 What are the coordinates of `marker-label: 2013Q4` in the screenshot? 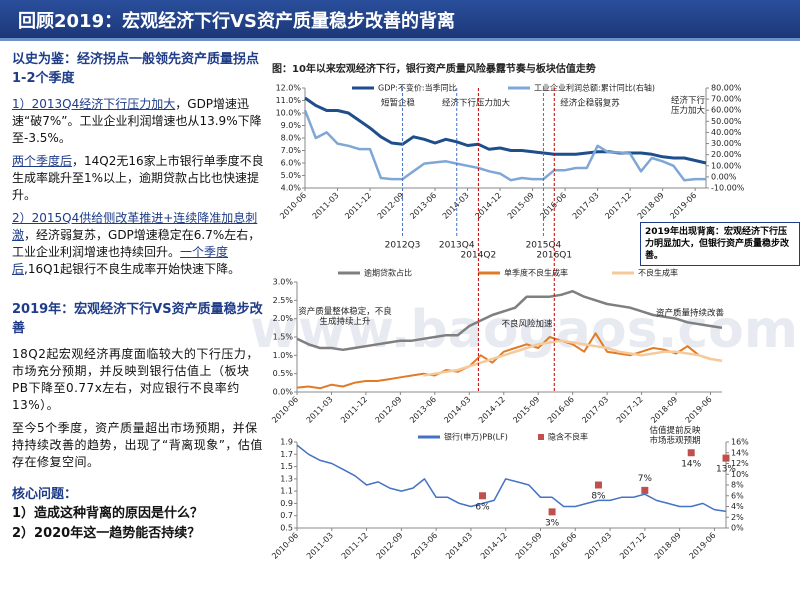 It's located at (457, 246).